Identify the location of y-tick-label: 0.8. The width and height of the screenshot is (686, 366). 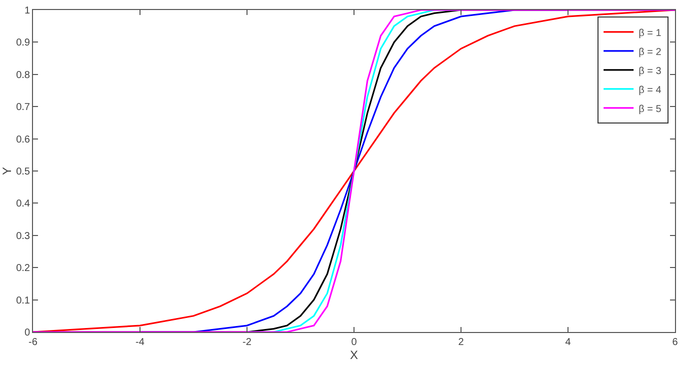
(23, 75).